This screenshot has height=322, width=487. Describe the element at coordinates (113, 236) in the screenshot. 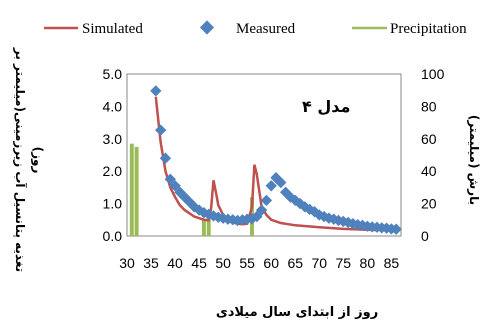

I see `y-left-tick-label: 0.0` at that location.